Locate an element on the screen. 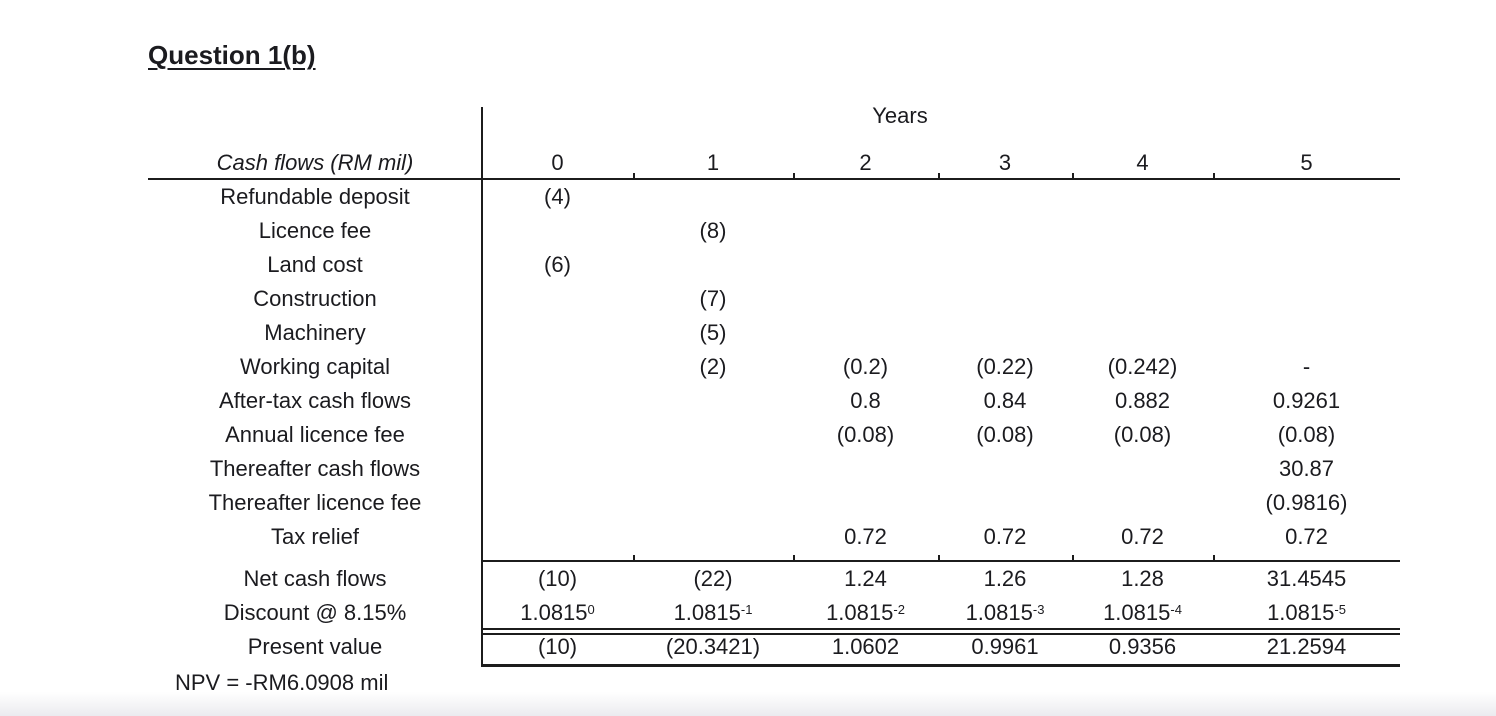 The height and width of the screenshot is (716, 1496). cell-value: 0.8 is located at coordinates (865, 400).